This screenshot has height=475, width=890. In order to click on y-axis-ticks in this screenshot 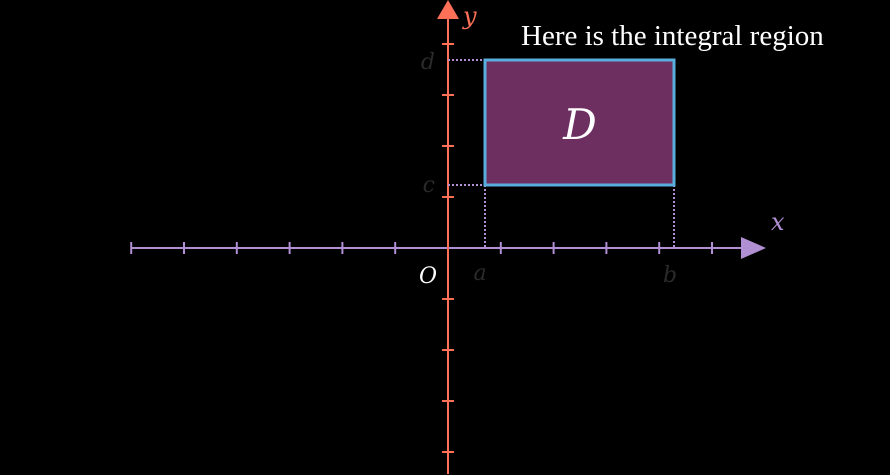, I will do `click(448, 248)`.